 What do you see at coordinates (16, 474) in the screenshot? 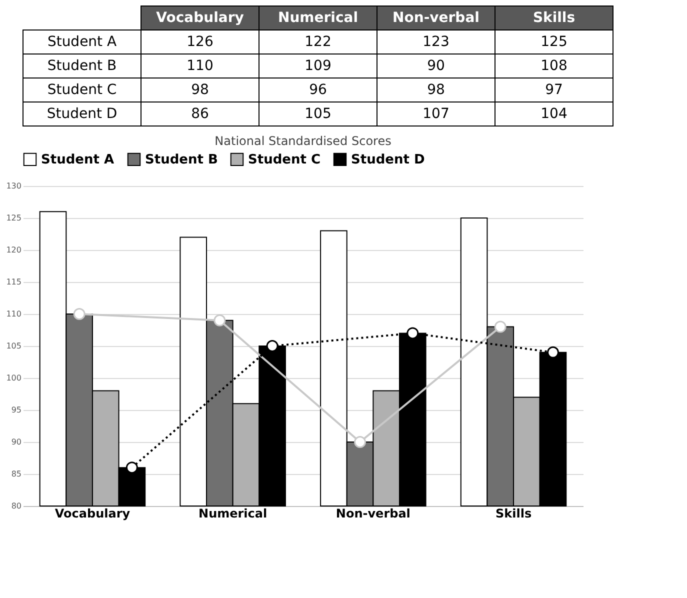
I see `y-tick-label: 85` at bounding box center [16, 474].